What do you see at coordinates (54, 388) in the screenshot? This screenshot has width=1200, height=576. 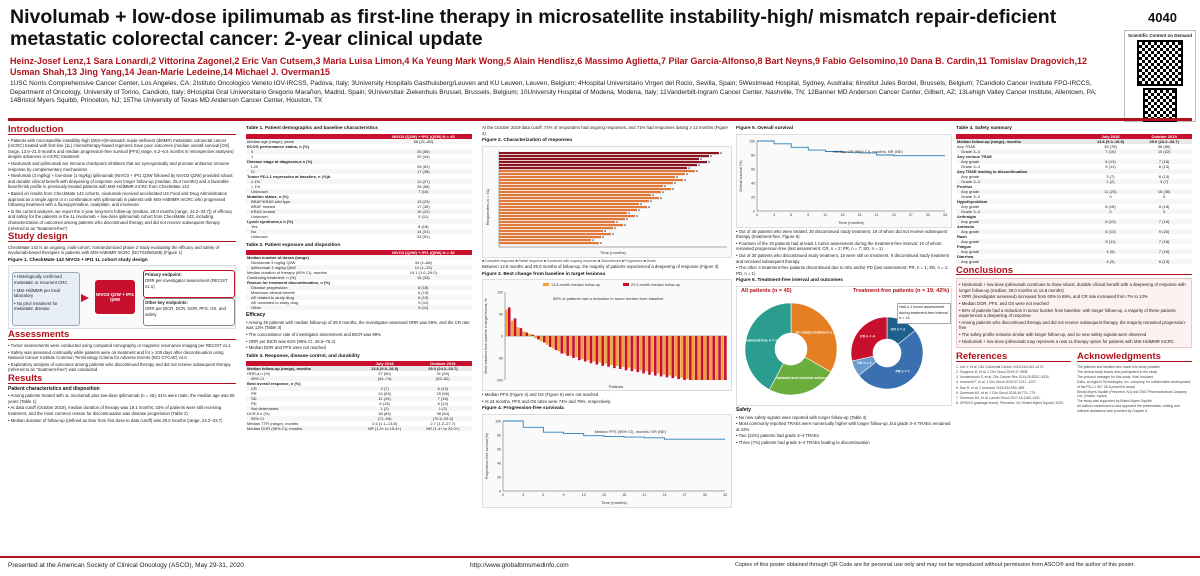 I see `results-subheading: Patient characteristics and disposition` at bounding box center [54, 388].